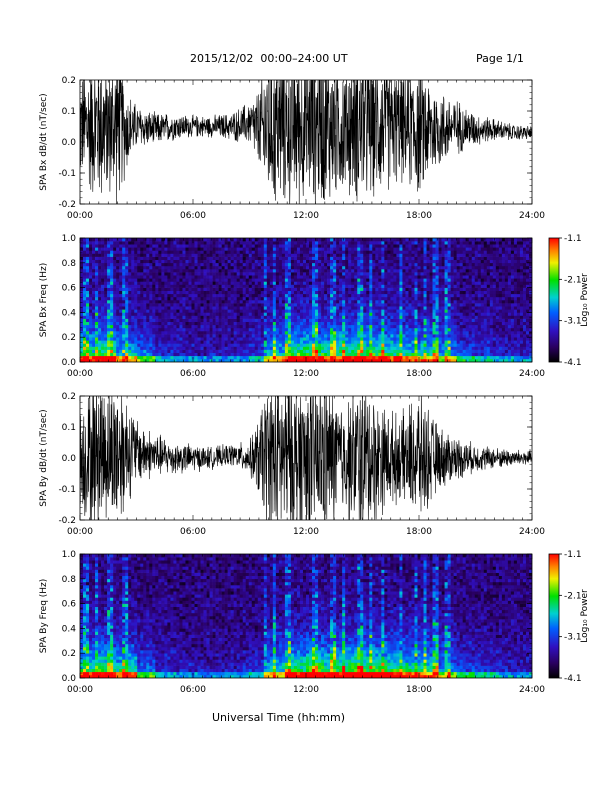 The height and width of the screenshot is (792, 612). I want to click on page-title: 2015/12/02 00:00–24:00 UT, so click(269, 58).